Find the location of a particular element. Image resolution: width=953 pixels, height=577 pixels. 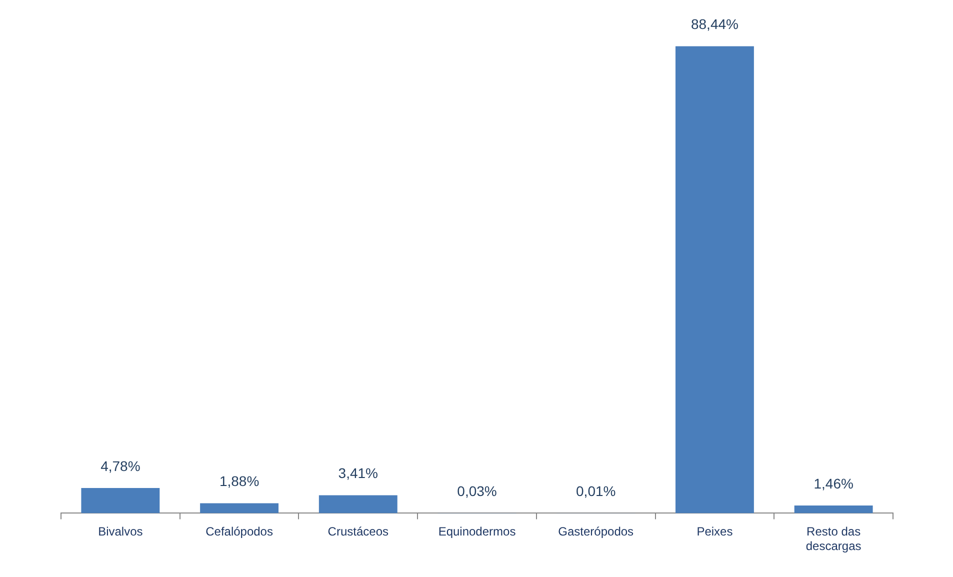

data-label: 88,44% is located at coordinates (714, 24).